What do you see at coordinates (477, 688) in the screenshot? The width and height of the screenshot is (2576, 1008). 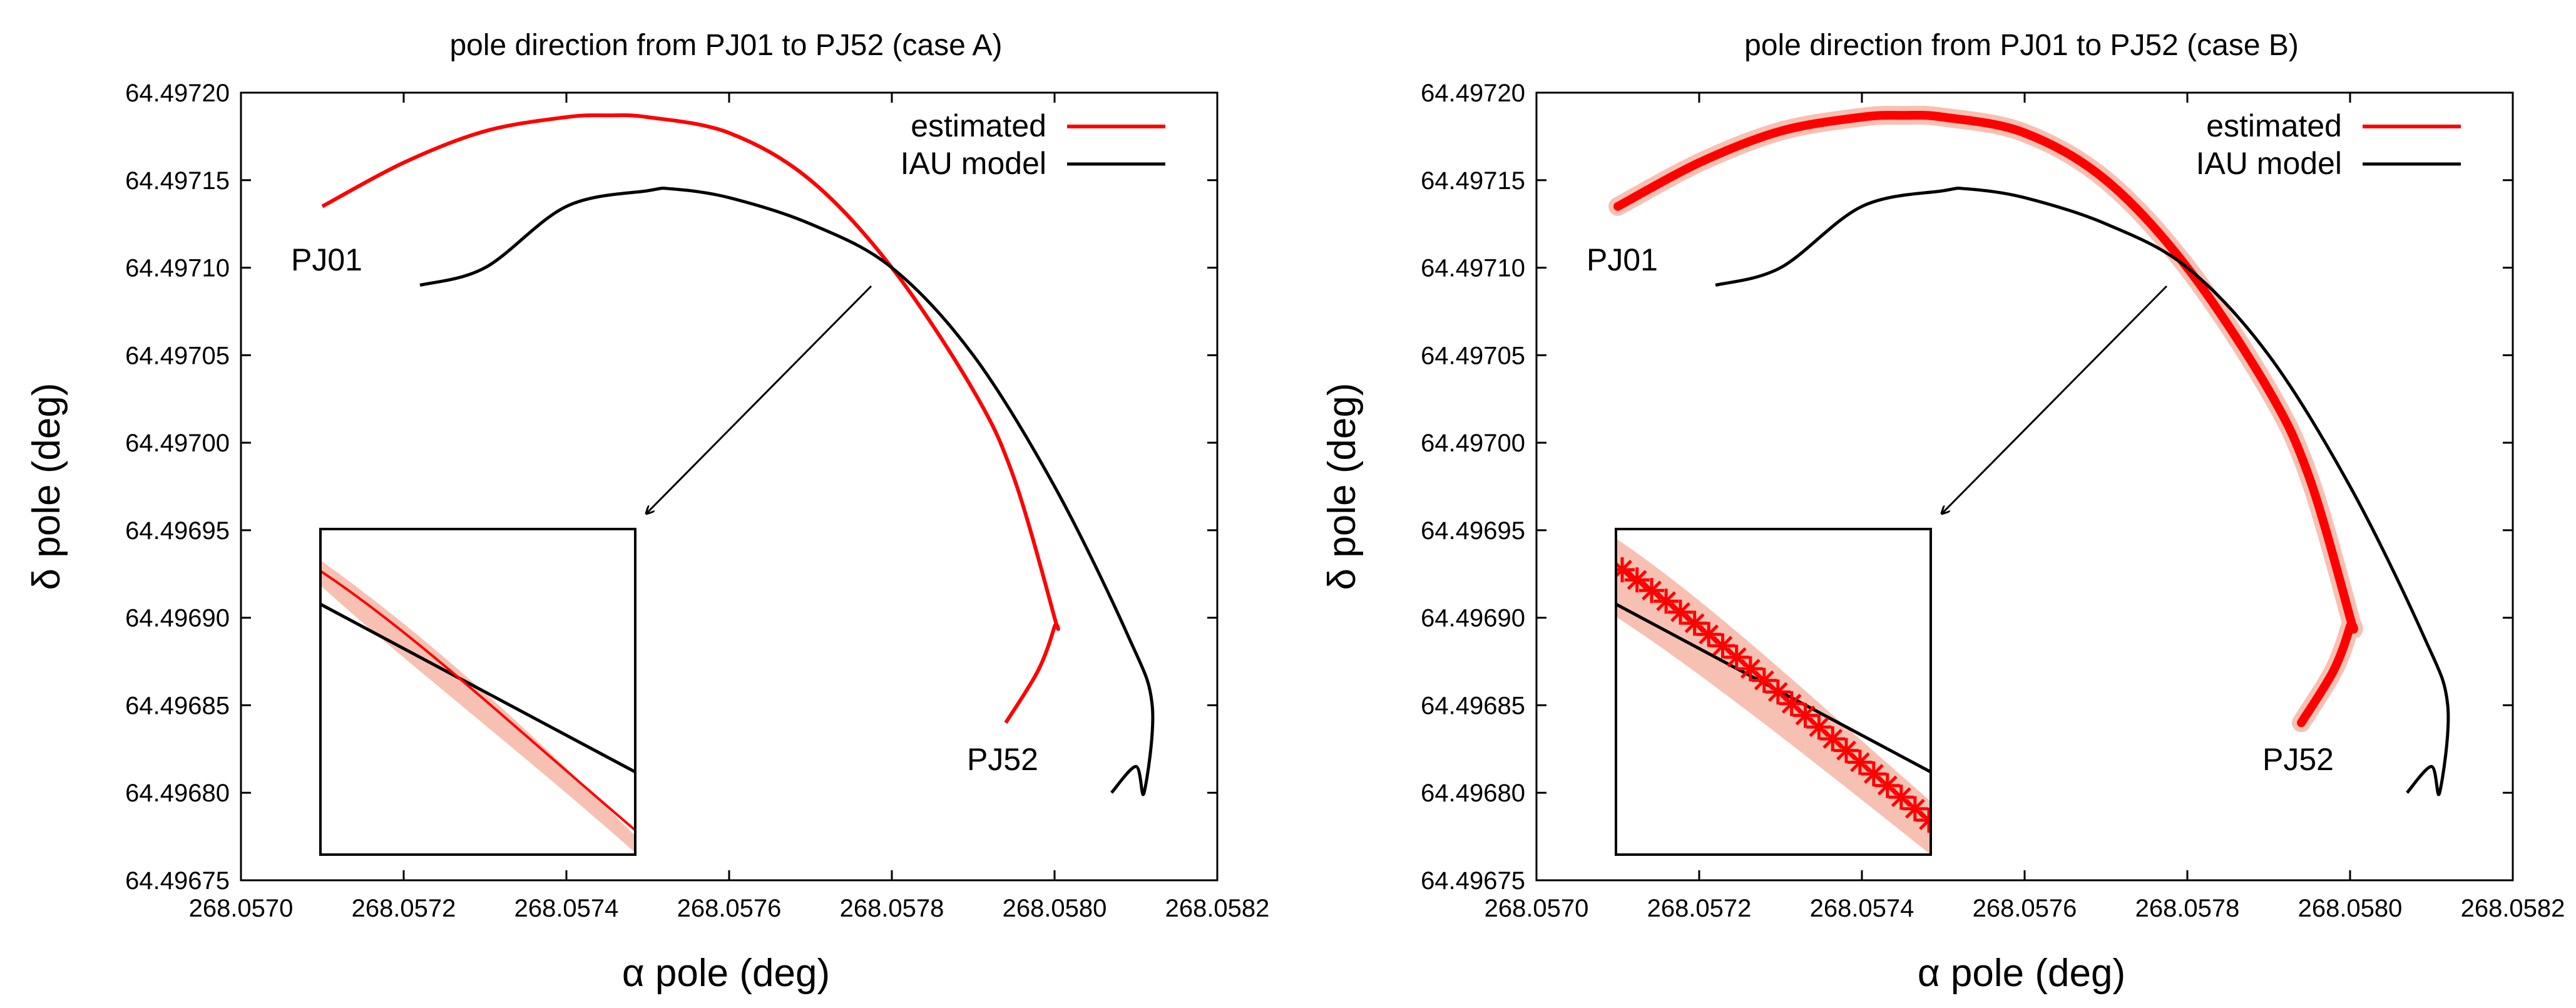 I see `inset-iau-line` at bounding box center [477, 688].